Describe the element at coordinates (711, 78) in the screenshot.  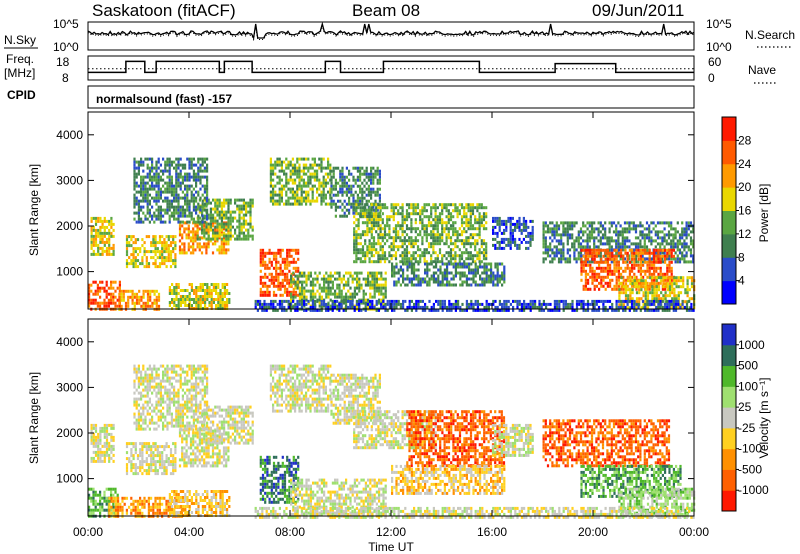
I see `nave-right-tick-bottom: 0` at that location.